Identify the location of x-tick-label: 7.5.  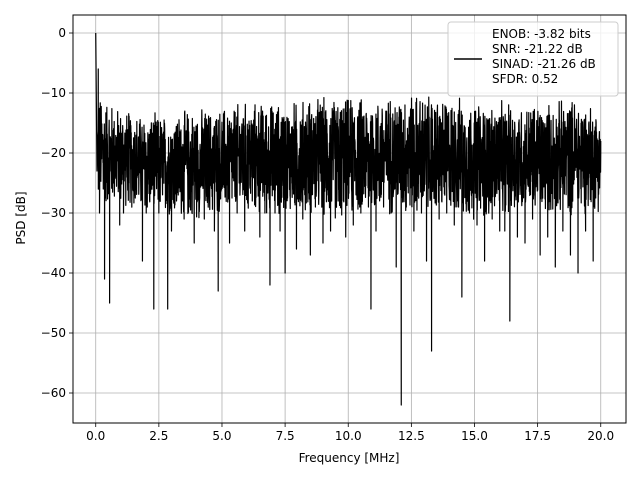
(285, 436).